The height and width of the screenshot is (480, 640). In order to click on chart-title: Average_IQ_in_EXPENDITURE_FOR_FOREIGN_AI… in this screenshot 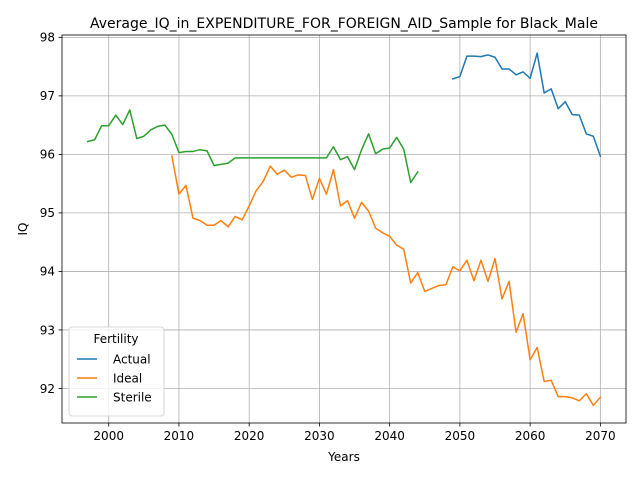, I will do `click(344, 24)`.